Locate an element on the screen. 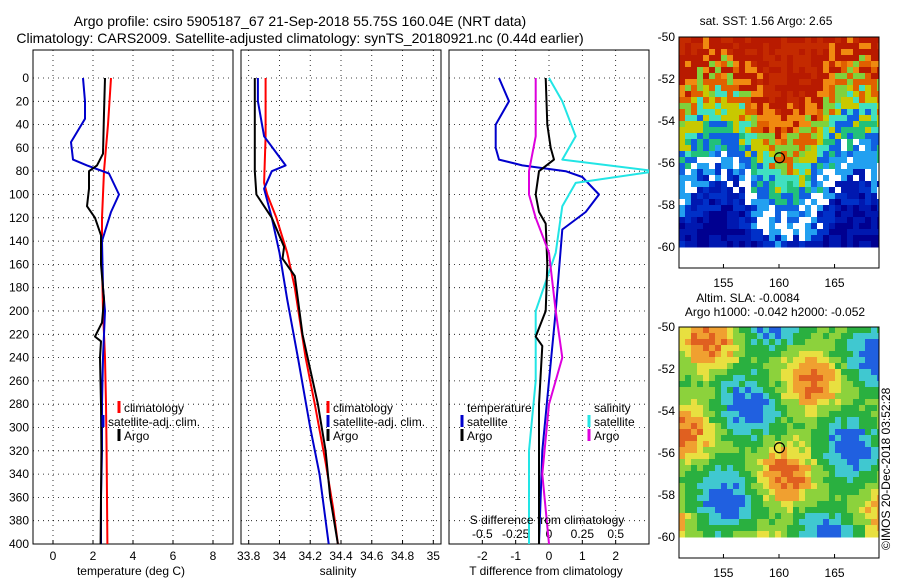  series-line-s-argo is located at coordinates (546, 311).